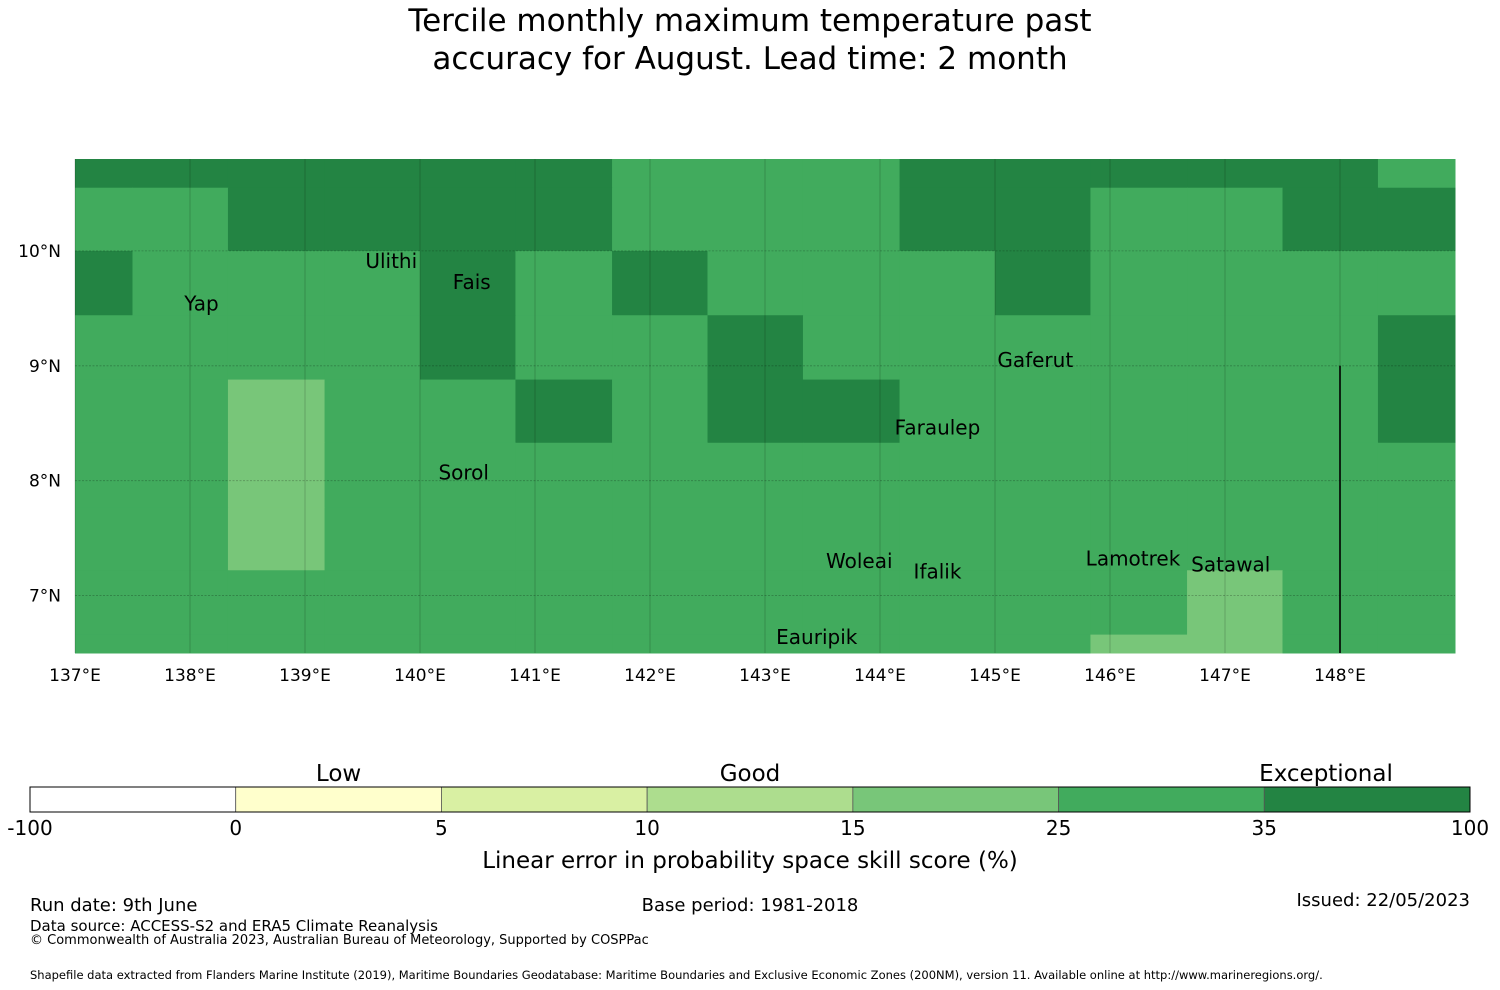 The width and height of the screenshot is (1500, 990). I want to click on longitude-tick-label: 140°E, so click(420, 676).